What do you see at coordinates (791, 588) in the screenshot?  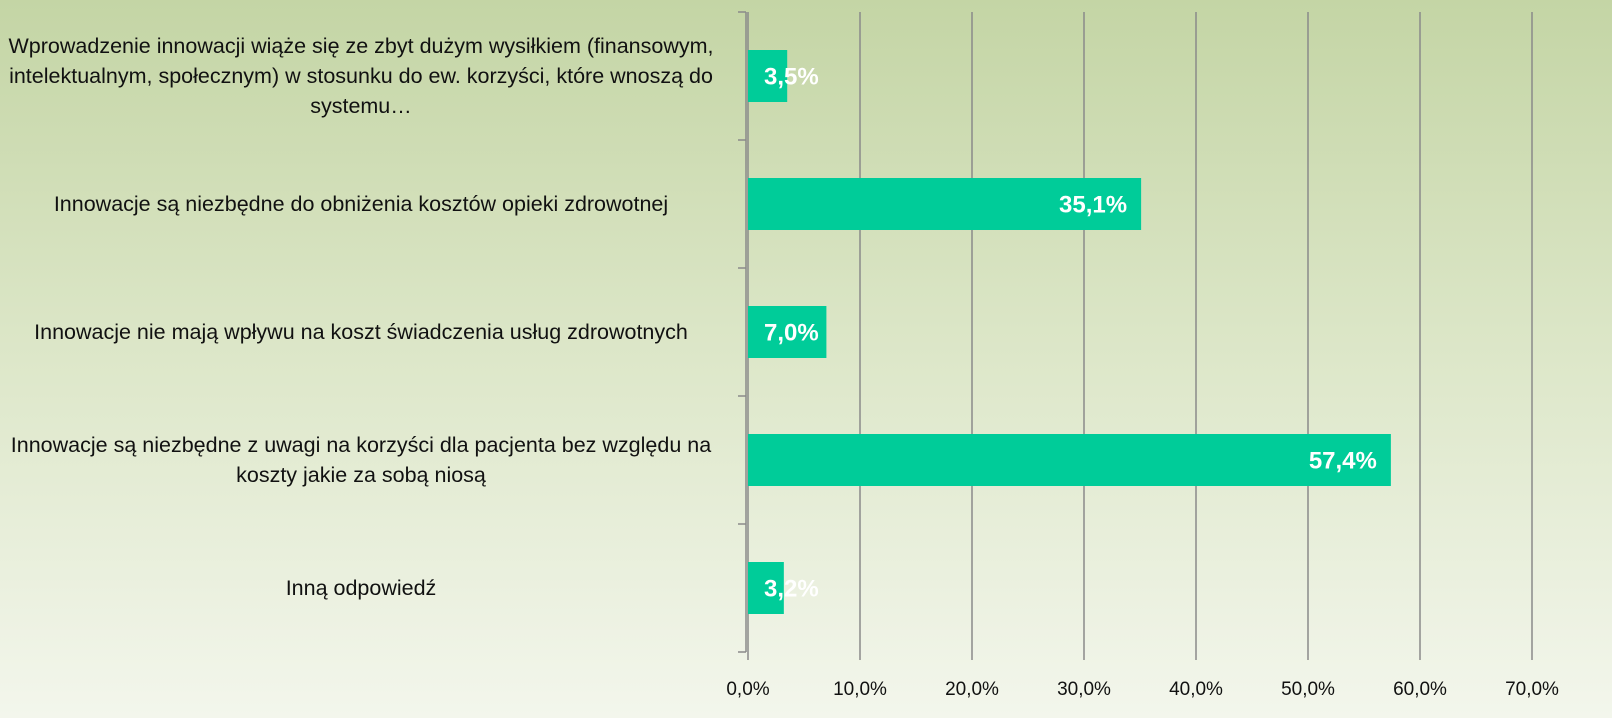 I see `value-label: 3,2%` at bounding box center [791, 588].